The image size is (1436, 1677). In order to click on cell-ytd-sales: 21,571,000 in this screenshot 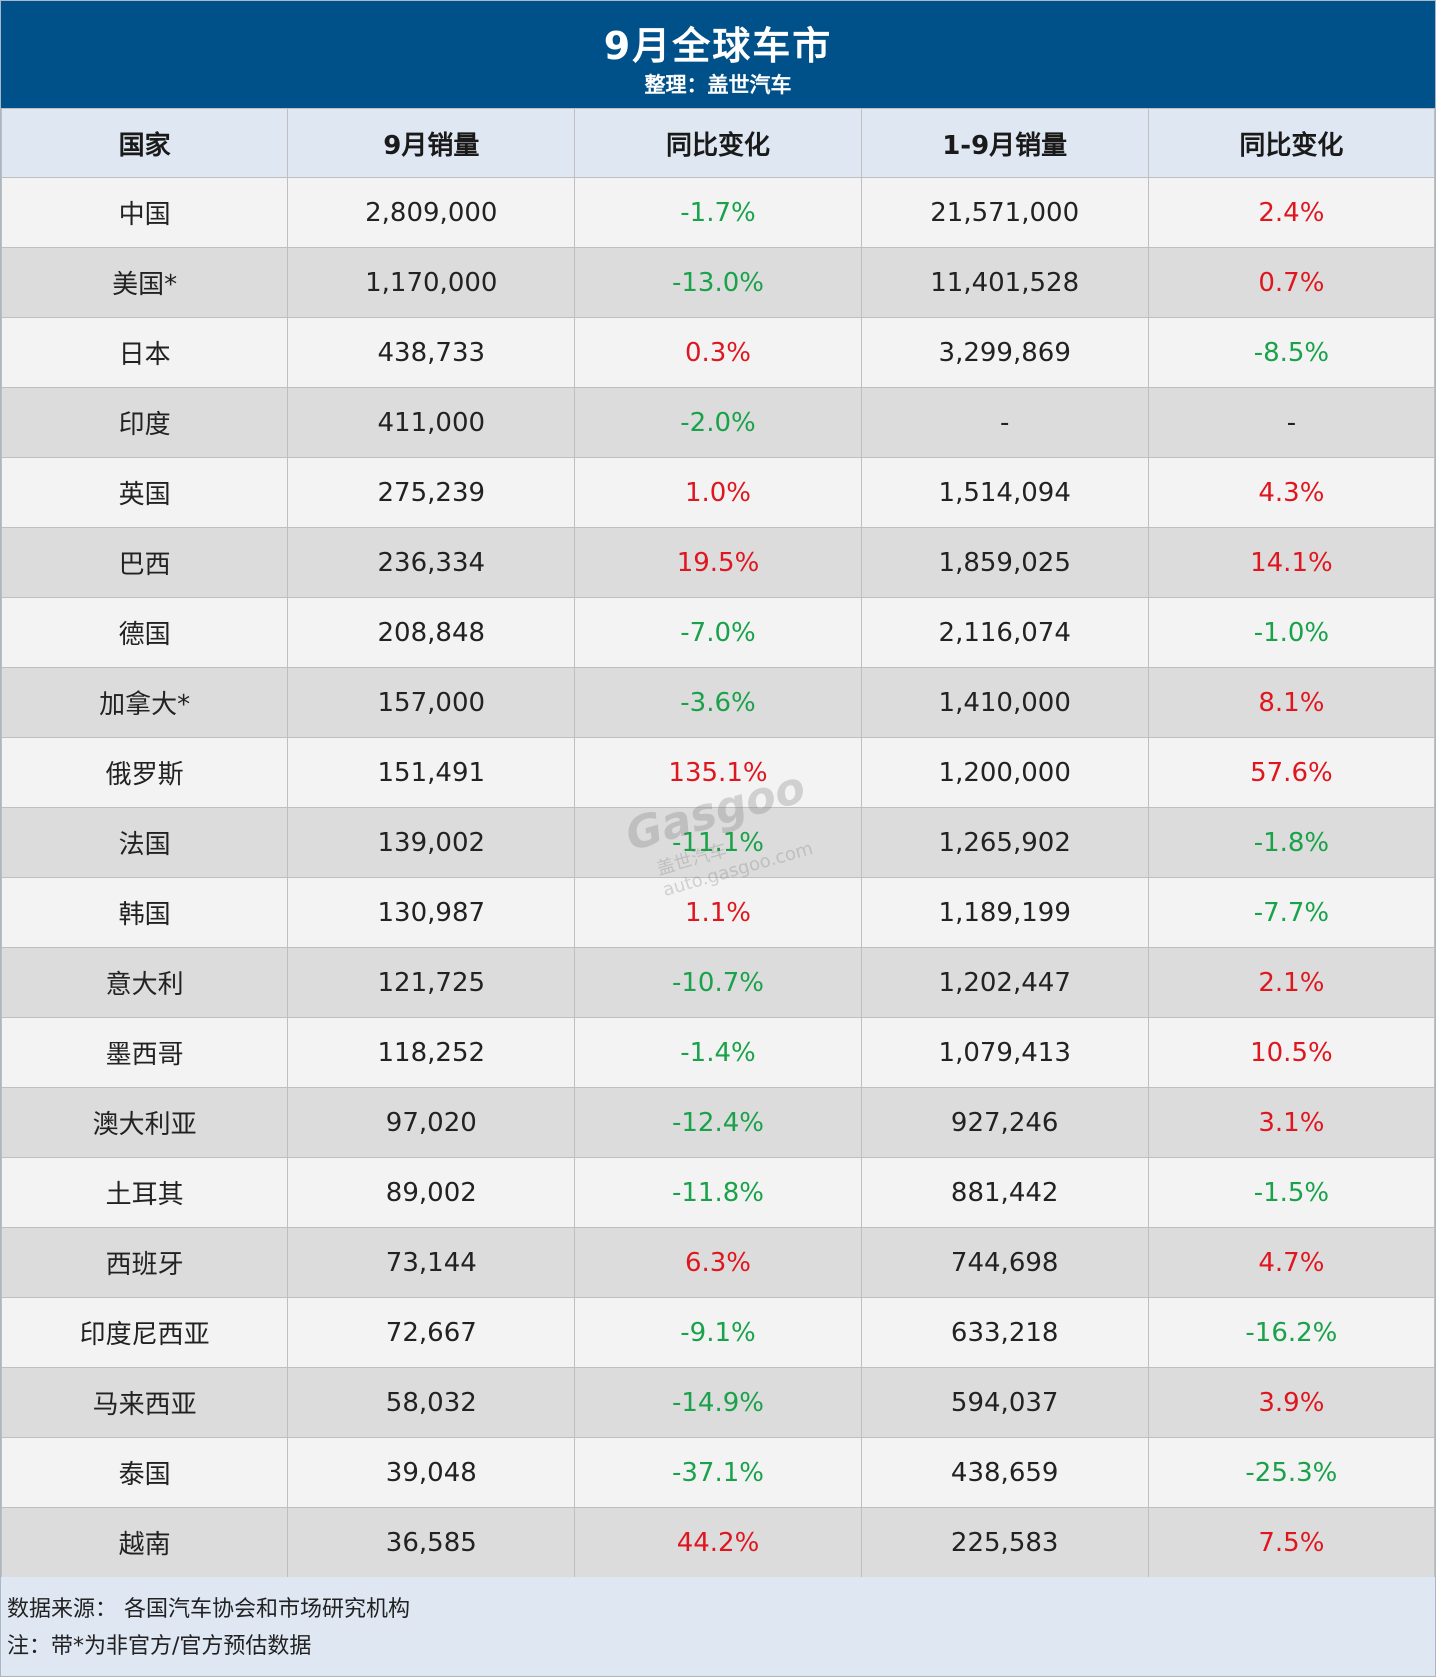, I will do `click(1004, 212)`.